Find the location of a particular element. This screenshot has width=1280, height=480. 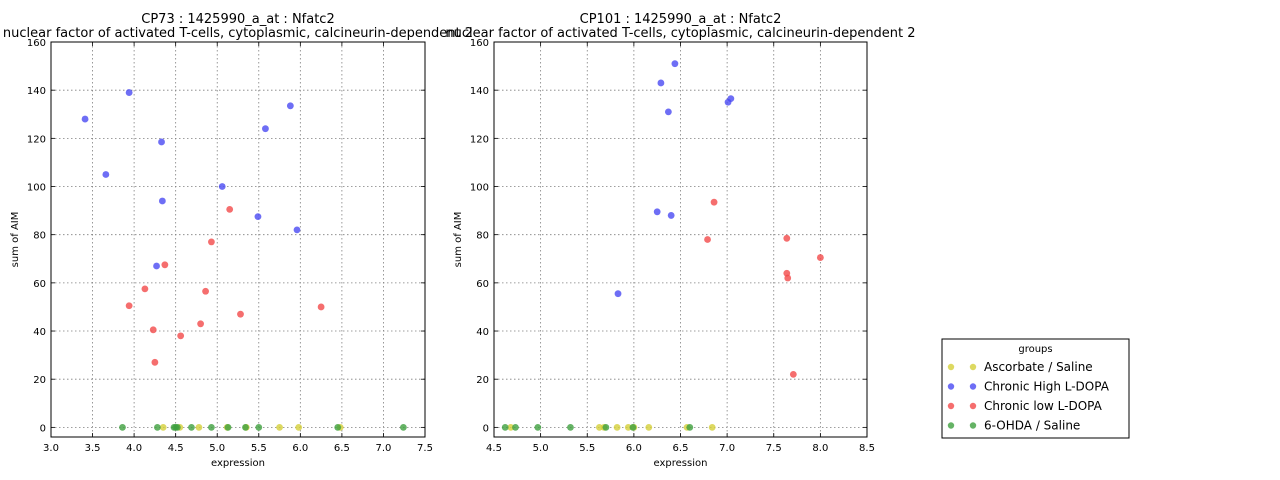

plot2-x-tick-label: 5.0 is located at coordinates (541, 448).